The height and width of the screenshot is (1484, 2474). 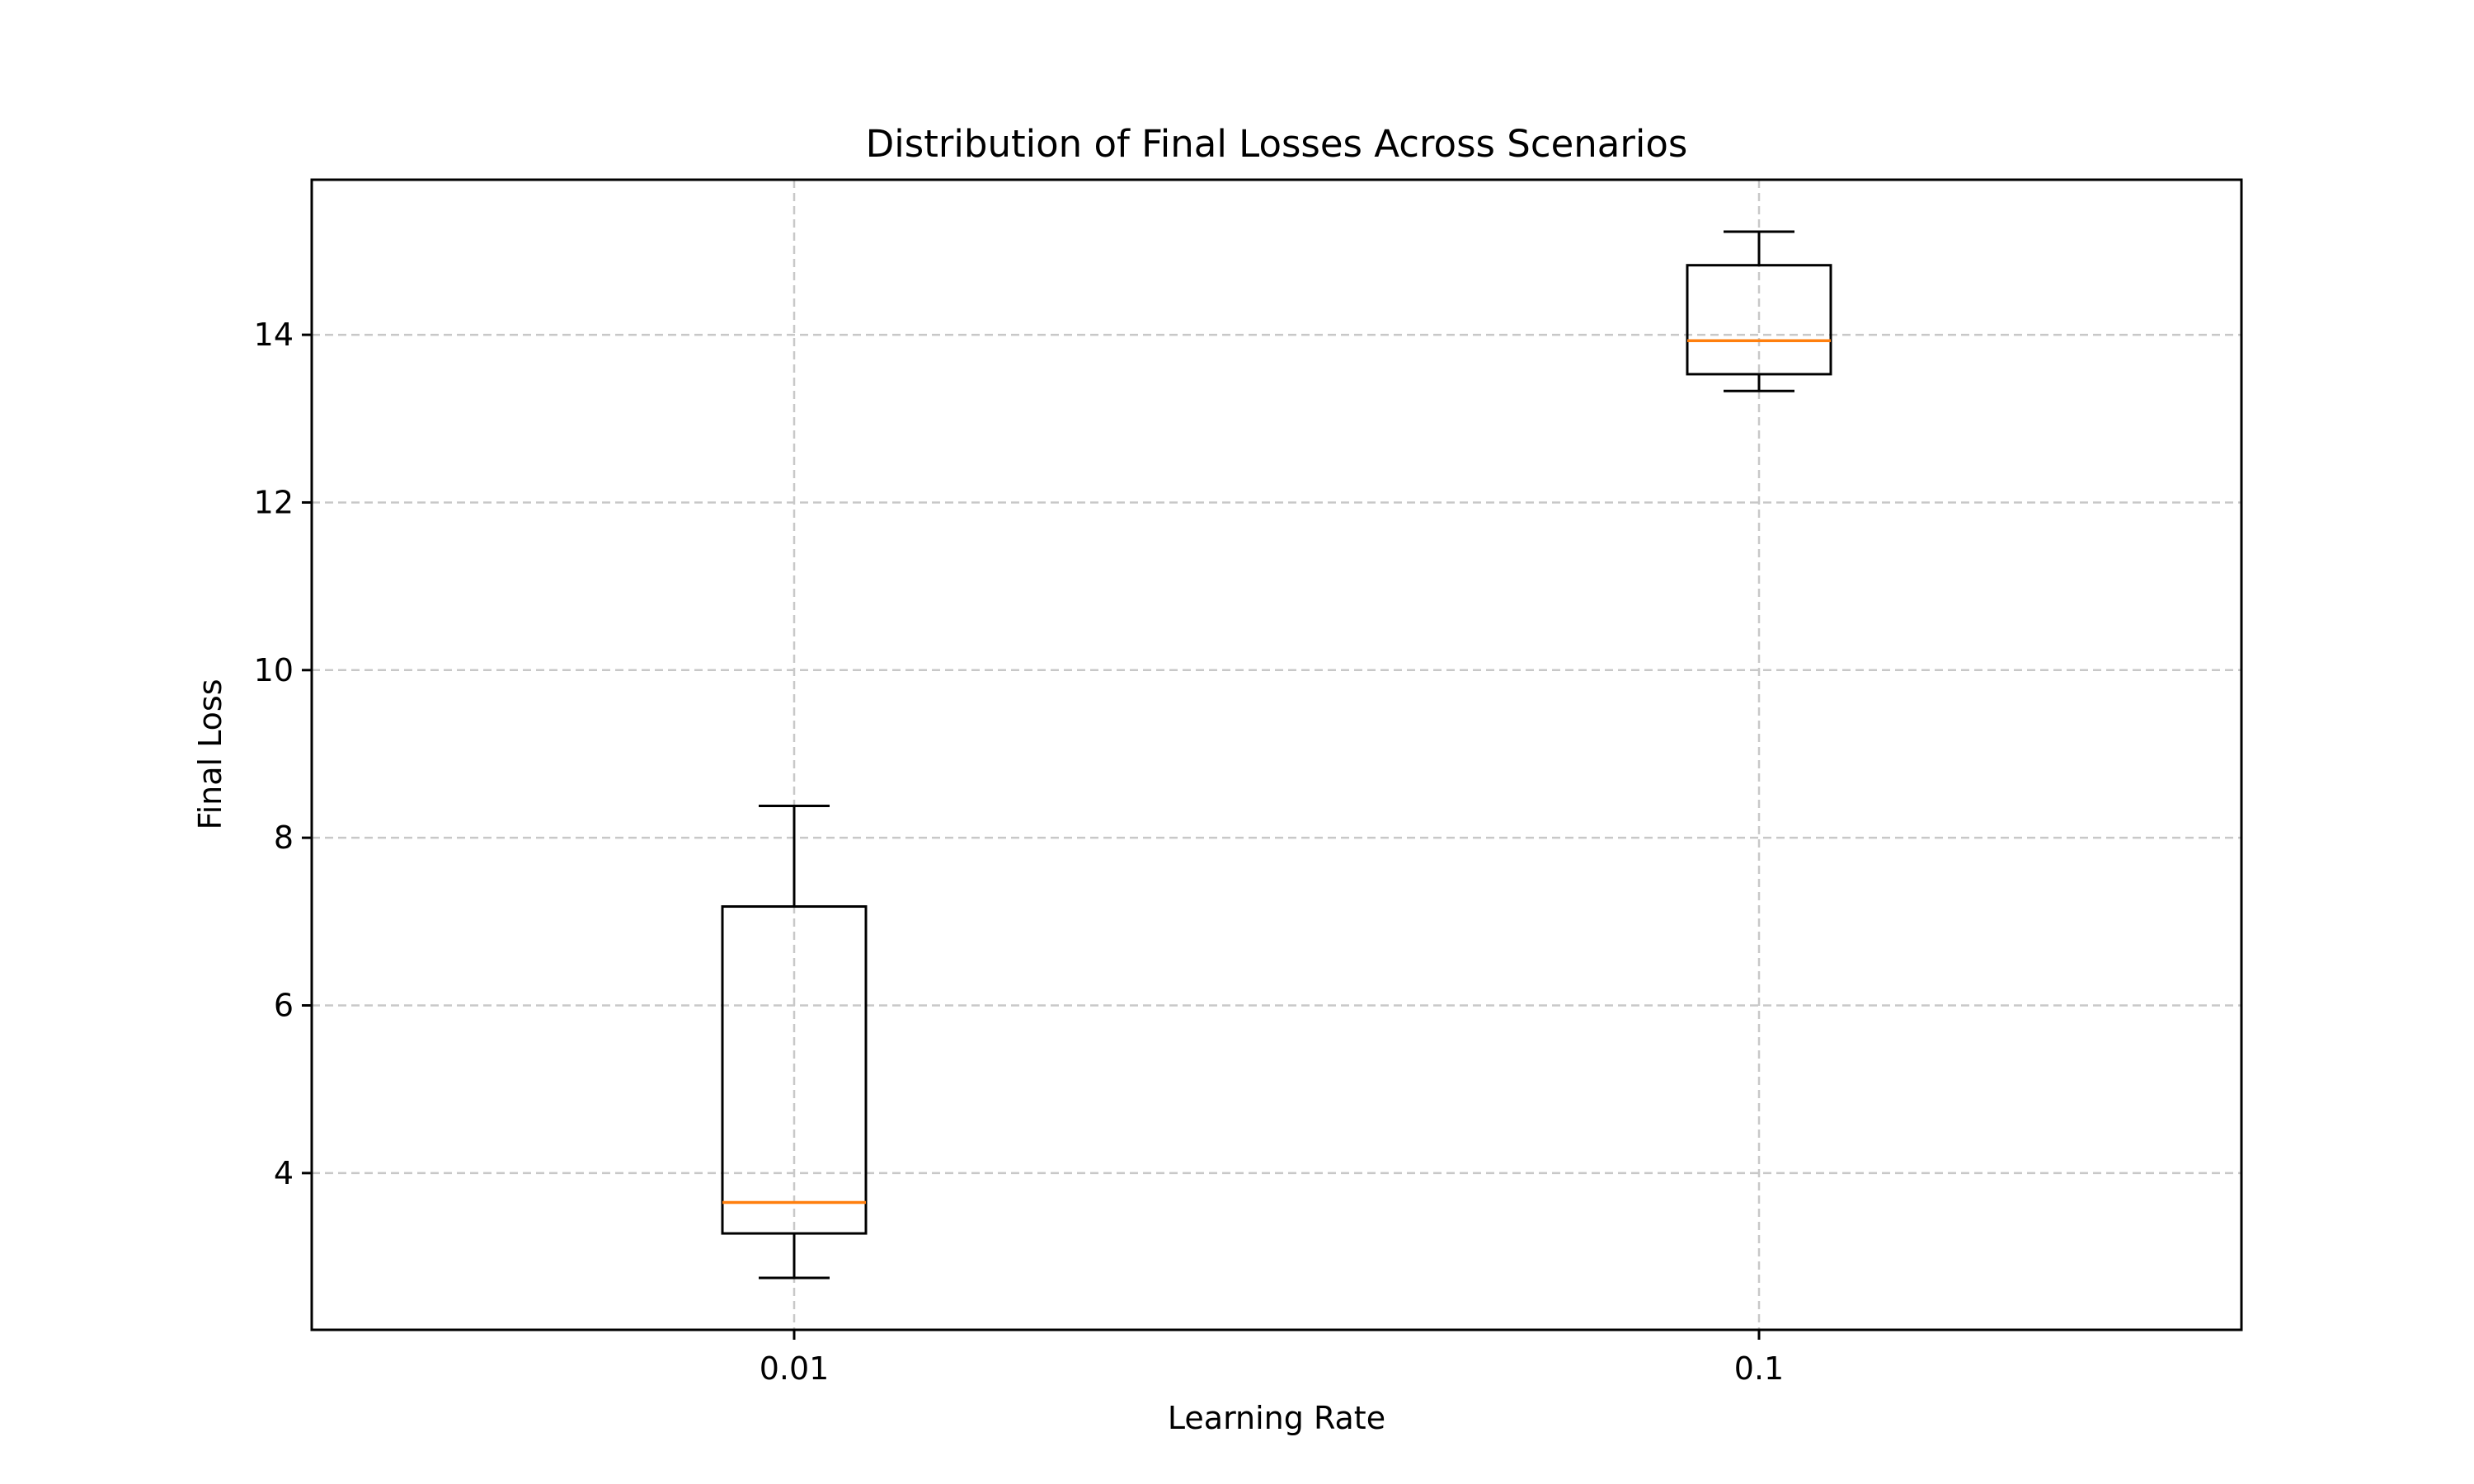 I want to click on y-tick-label: 4, so click(x=284, y=1173).